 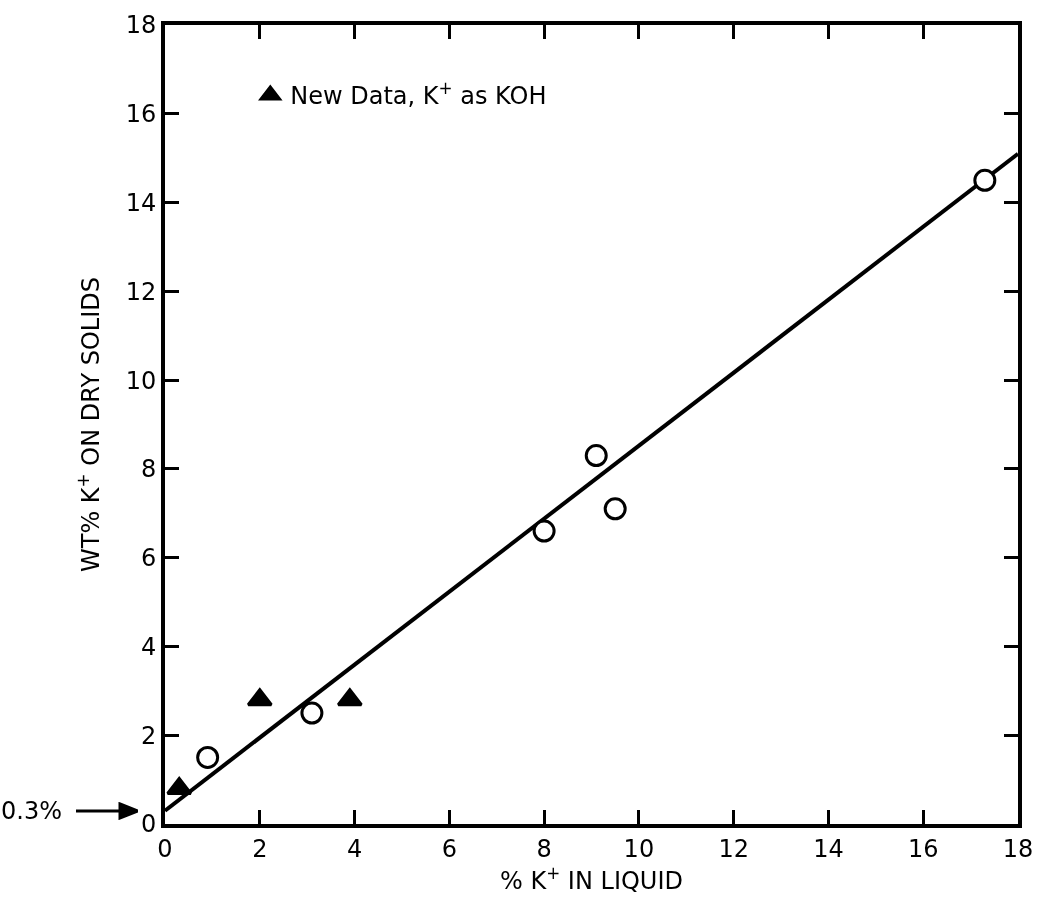 What do you see at coordinates (354, 848) in the screenshot?
I see `x-tick-label: 4` at bounding box center [354, 848].